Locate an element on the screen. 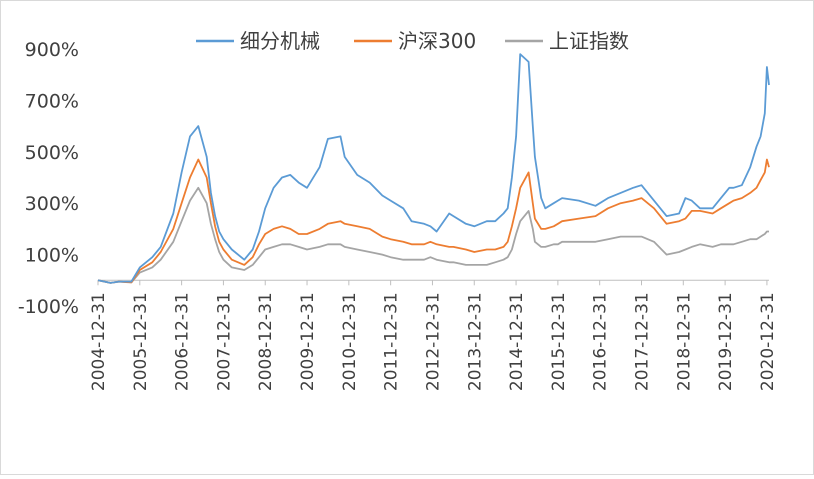 The width and height of the screenshot is (814, 479). y-tick-label: 300% is located at coordinates (52, 204).